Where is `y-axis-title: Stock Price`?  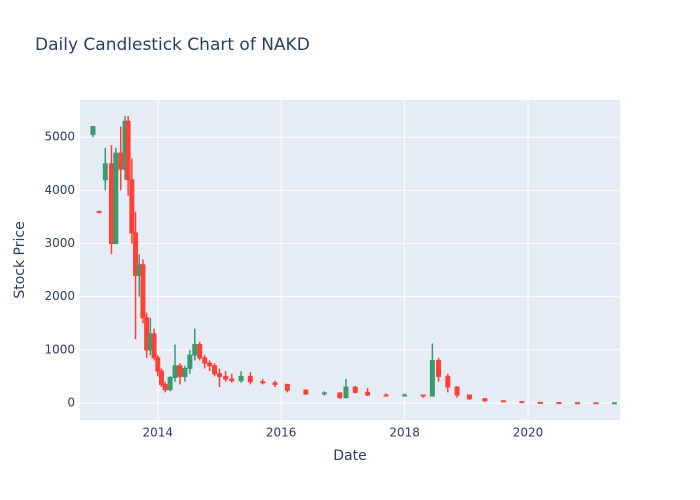 y-axis-title: Stock Price is located at coordinates (20, 259).